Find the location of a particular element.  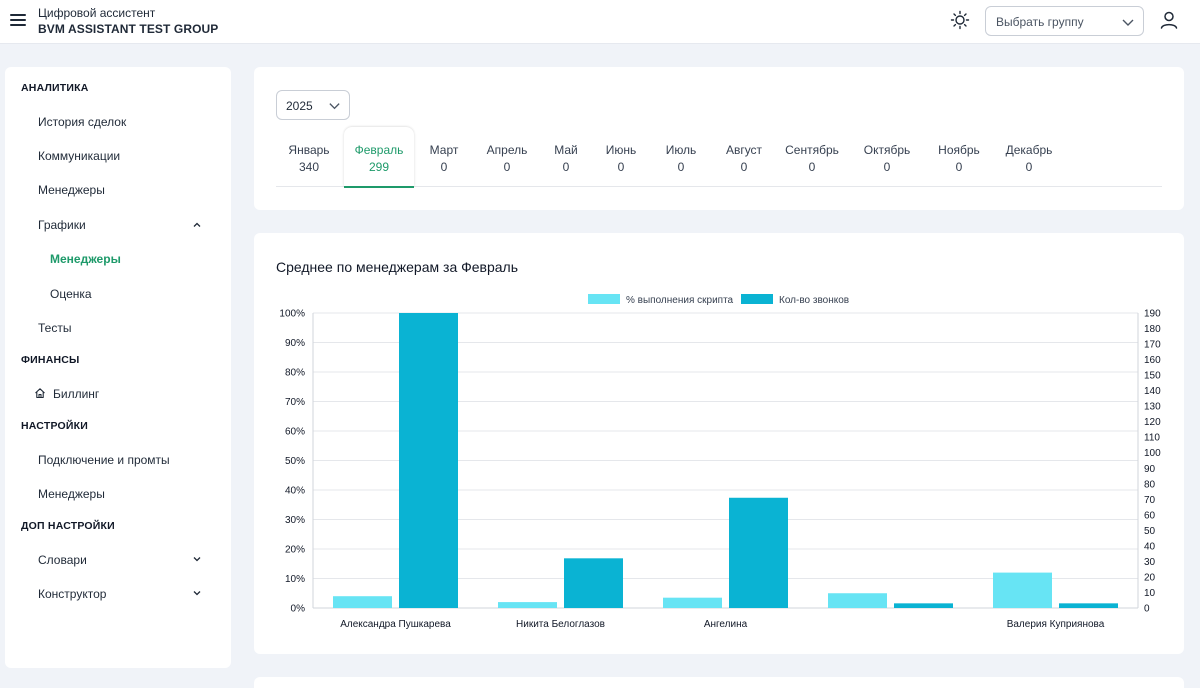

x-tick-label: Ангелина is located at coordinates (726, 624).